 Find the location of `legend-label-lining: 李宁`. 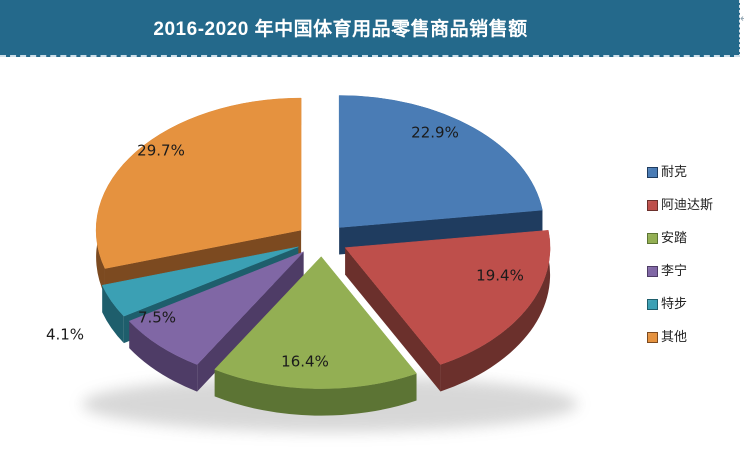

legend-label-lining: 李宁 is located at coordinates (674, 270).